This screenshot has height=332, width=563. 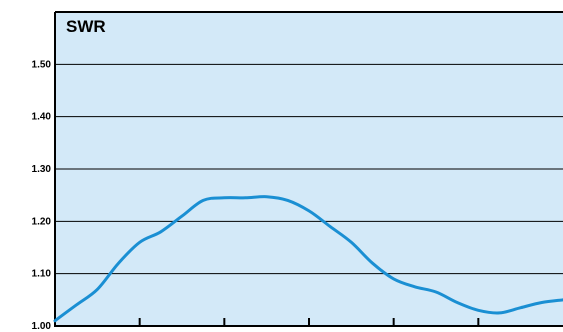 What do you see at coordinates (42, 274) in the screenshot?
I see `y-tick-label: 1.10` at bounding box center [42, 274].